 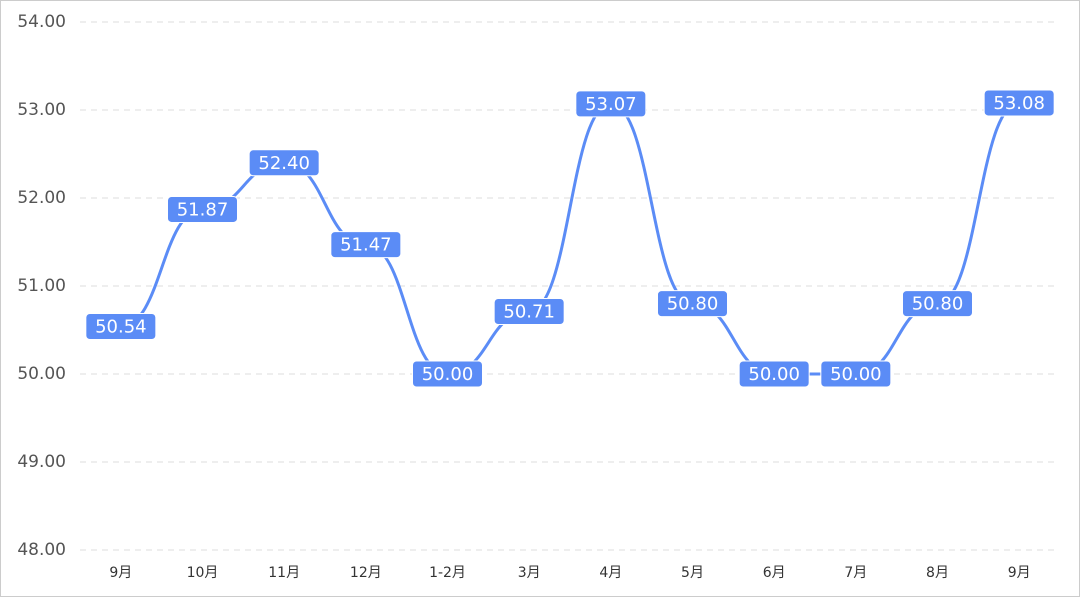 I want to click on x-tick-label: 4月, so click(x=610, y=573).